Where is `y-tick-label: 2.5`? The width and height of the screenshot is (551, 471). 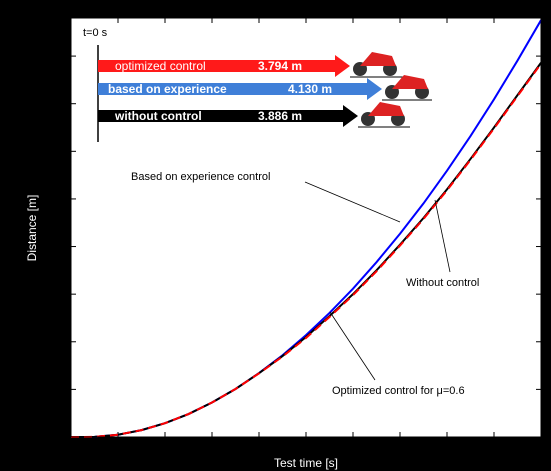 y-tick-label: 2.5 is located at coordinates (58, 198).